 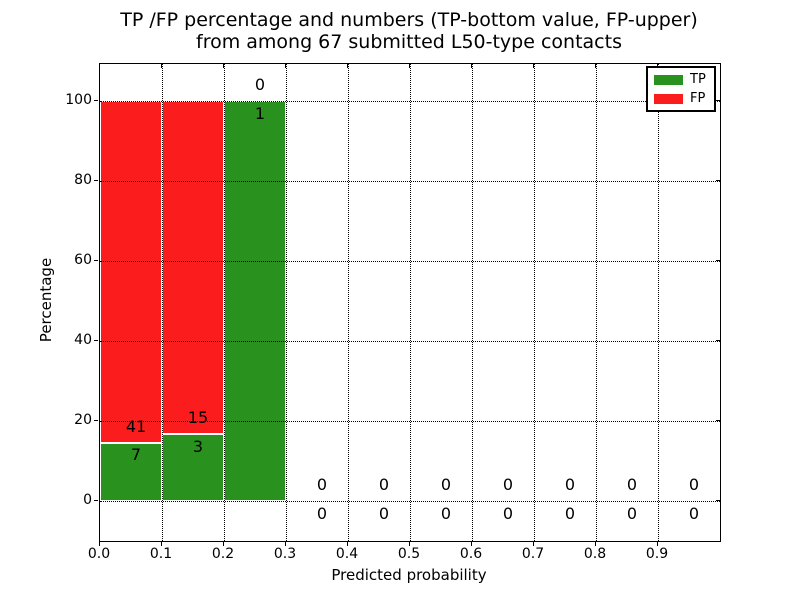 What do you see at coordinates (136, 426) in the screenshot?
I see `fp-count-label: 41` at bounding box center [136, 426].